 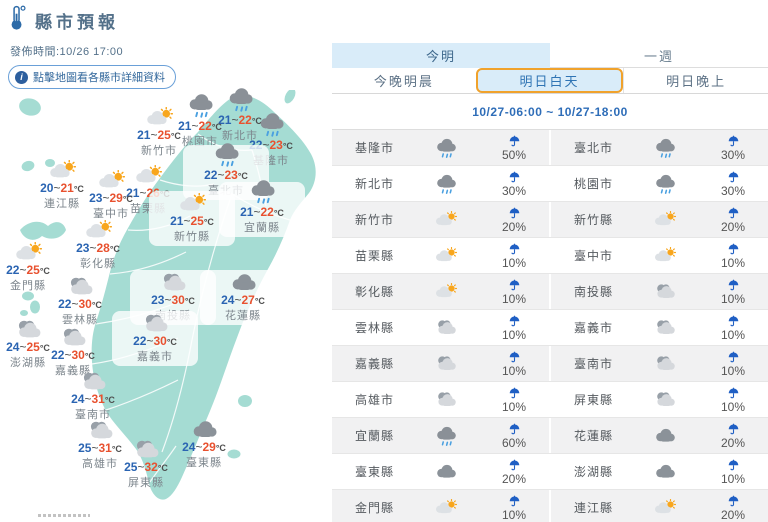 I want to click on map-station: 24~31°C 臺南市, so click(x=93, y=396).